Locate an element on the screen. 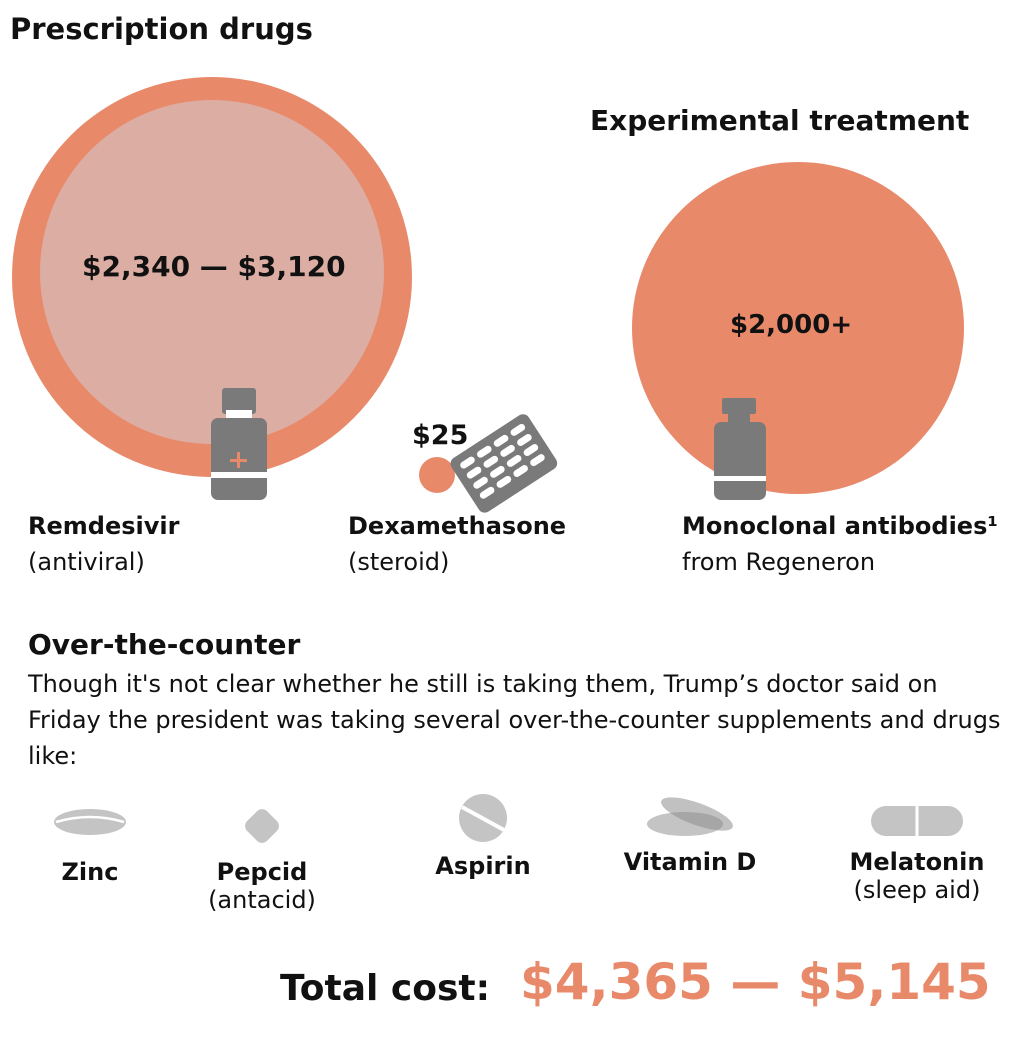  melatonin-pill-icon is located at coordinates (917, 821).